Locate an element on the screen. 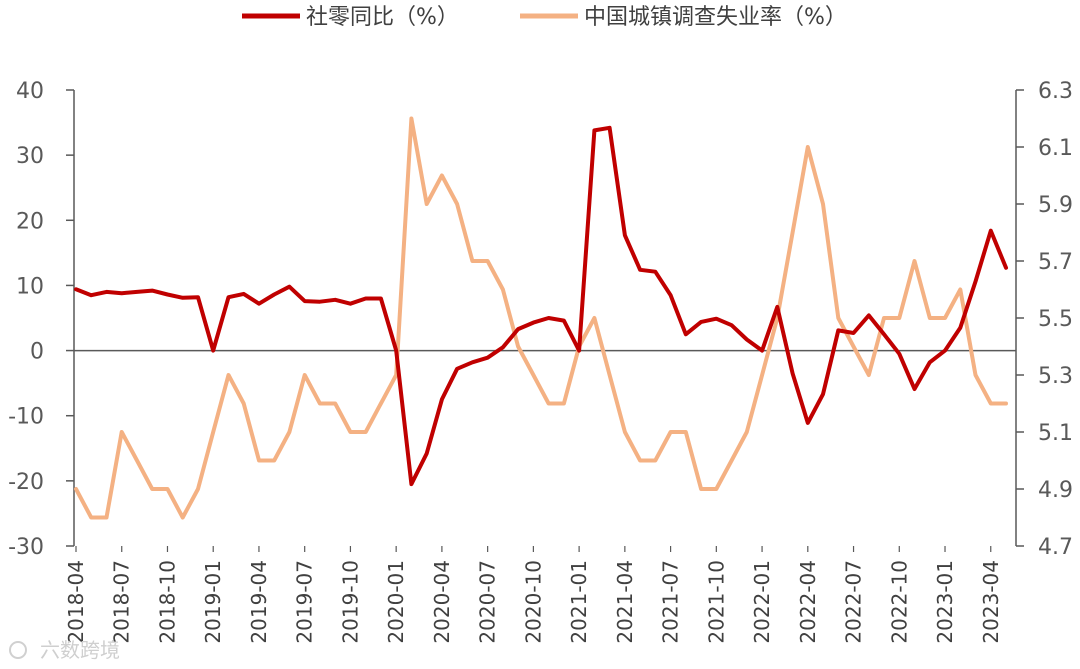 This screenshot has height=669, width=1080. x-tick-label: 2022-01 is located at coordinates (762, 602).